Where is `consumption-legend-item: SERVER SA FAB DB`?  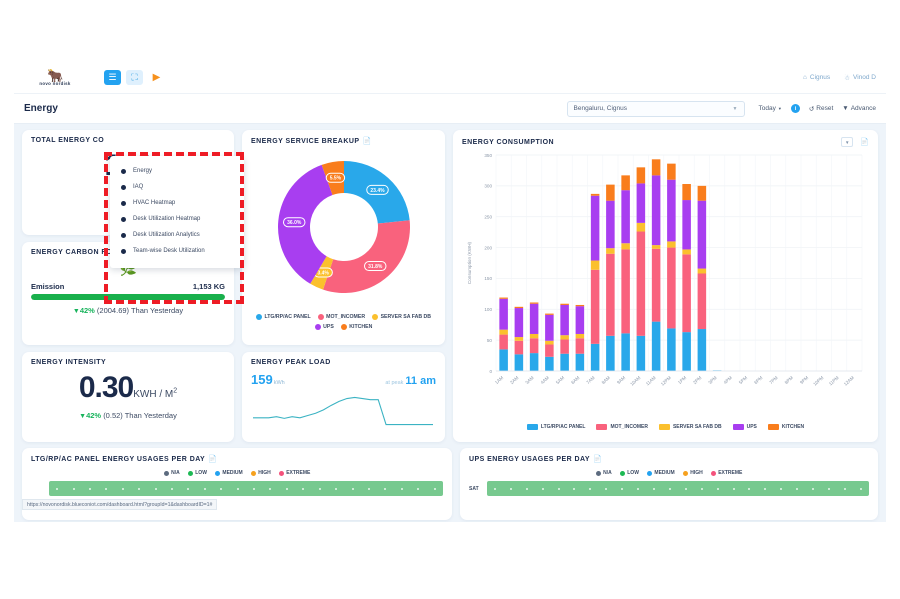 consumption-legend-item: SERVER SA FAB DB is located at coordinates (690, 427).